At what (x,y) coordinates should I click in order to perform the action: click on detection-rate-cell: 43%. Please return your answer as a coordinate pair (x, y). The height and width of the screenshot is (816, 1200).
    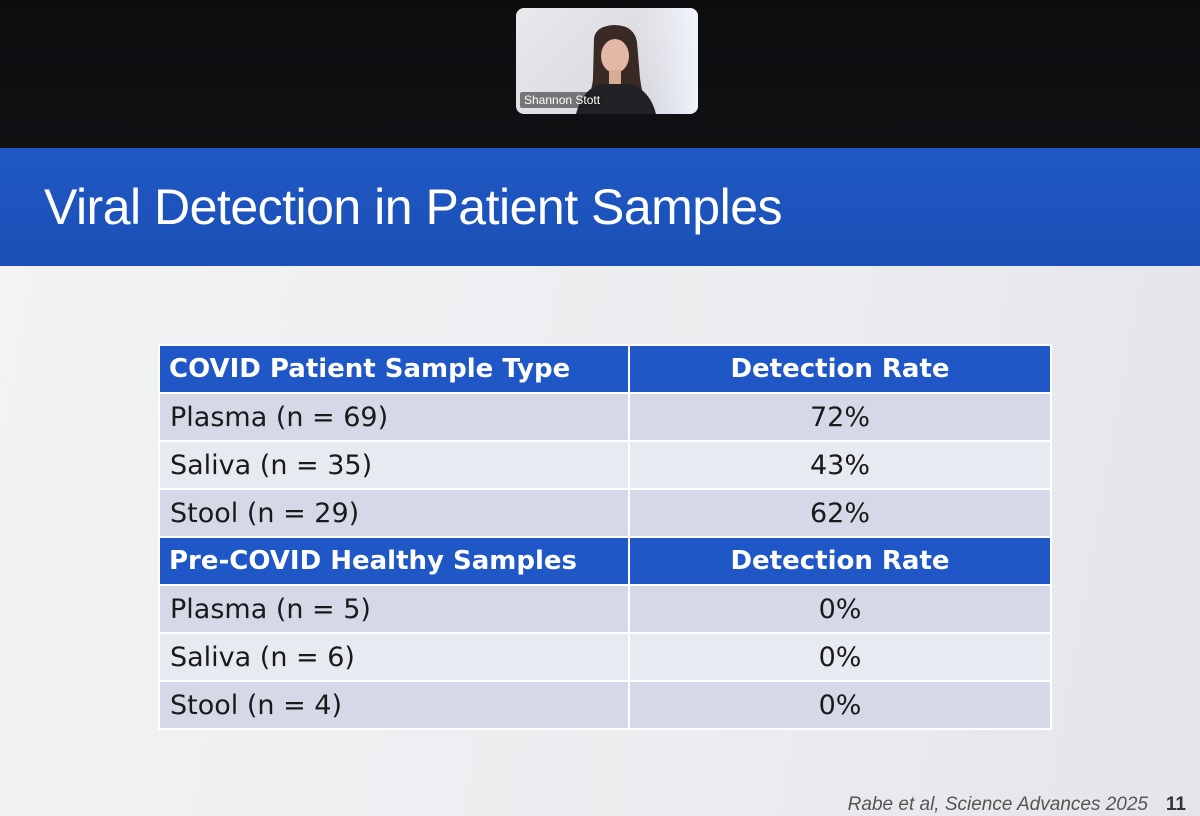
    Looking at the image, I should click on (840, 465).